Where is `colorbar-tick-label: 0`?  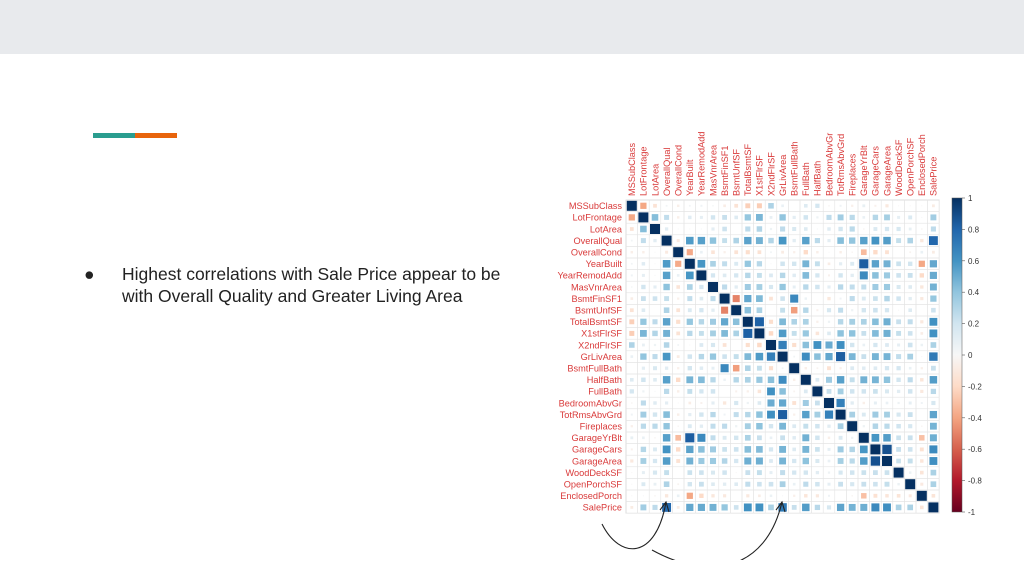 colorbar-tick-label: 0 is located at coordinates (970, 355).